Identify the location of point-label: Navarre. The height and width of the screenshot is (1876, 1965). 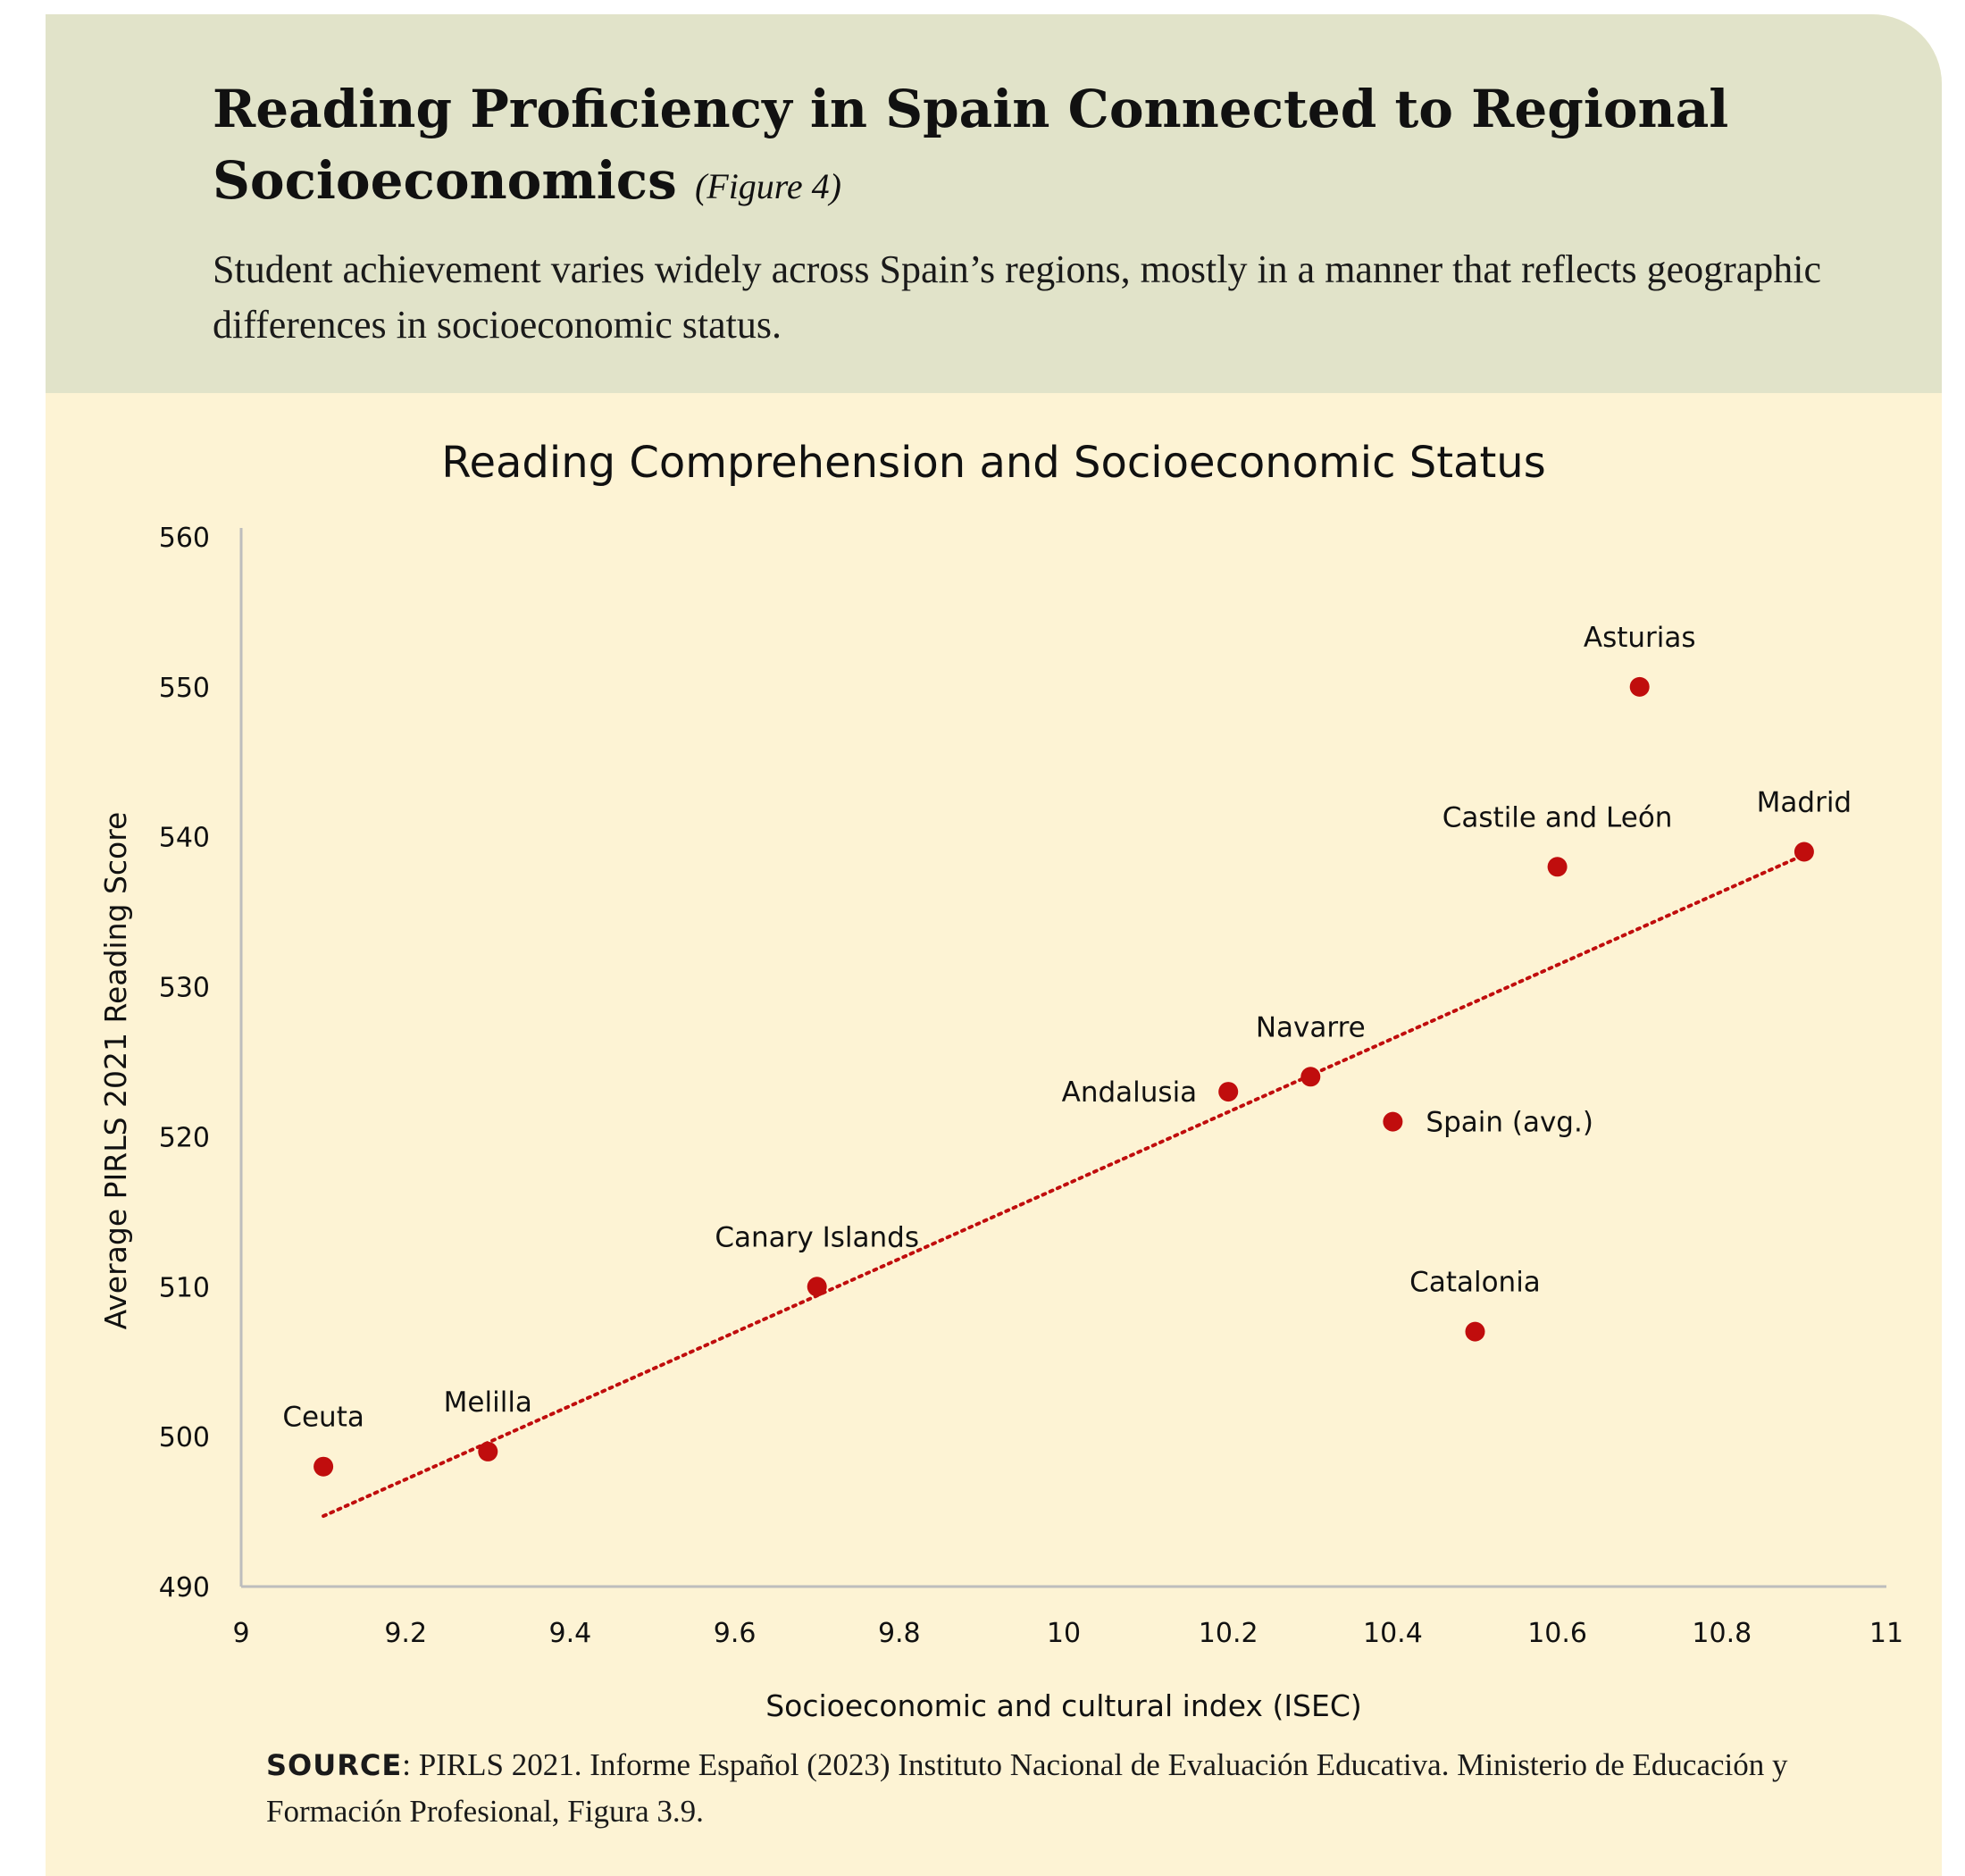
(1311, 1027).